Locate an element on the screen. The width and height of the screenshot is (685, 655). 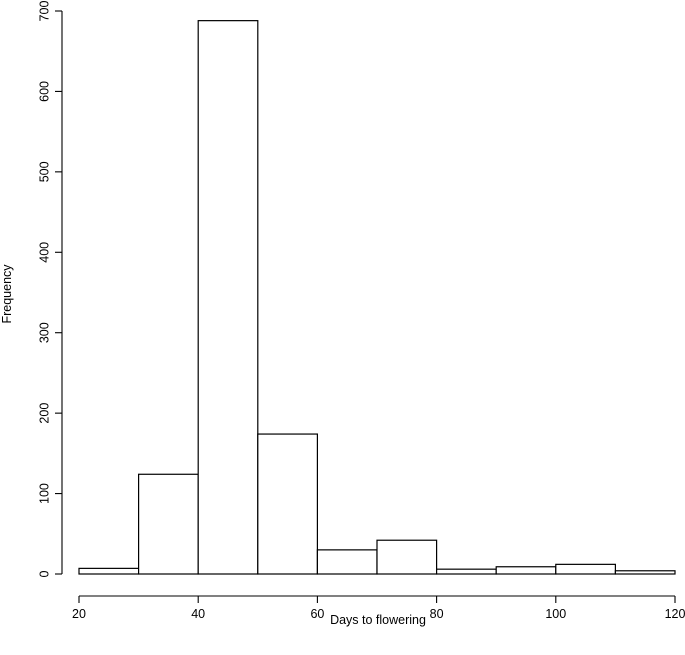
x-tick-label-100: 100 is located at coordinates (555, 614).